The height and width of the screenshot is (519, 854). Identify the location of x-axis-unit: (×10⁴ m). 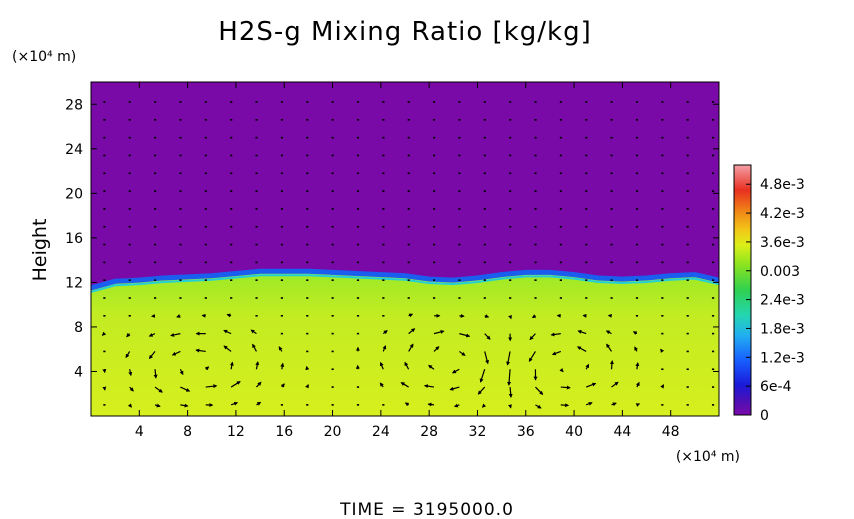
(708, 457).